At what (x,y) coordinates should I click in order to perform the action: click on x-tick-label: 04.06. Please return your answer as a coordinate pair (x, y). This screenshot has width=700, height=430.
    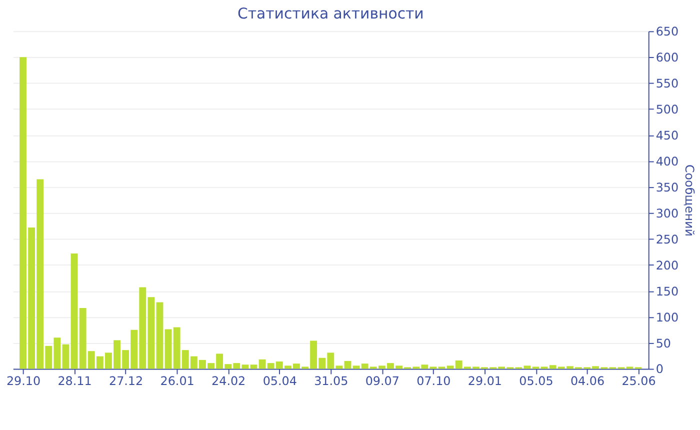
    Looking at the image, I should click on (587, 381).